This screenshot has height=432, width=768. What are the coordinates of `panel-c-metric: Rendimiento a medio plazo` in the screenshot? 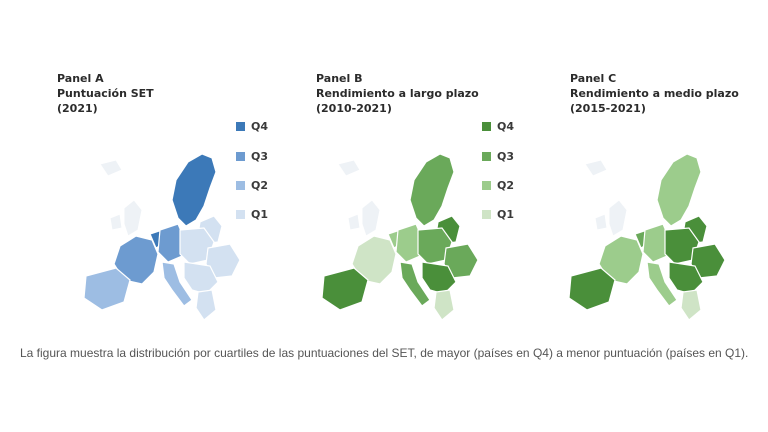 It's located at (654, 93).